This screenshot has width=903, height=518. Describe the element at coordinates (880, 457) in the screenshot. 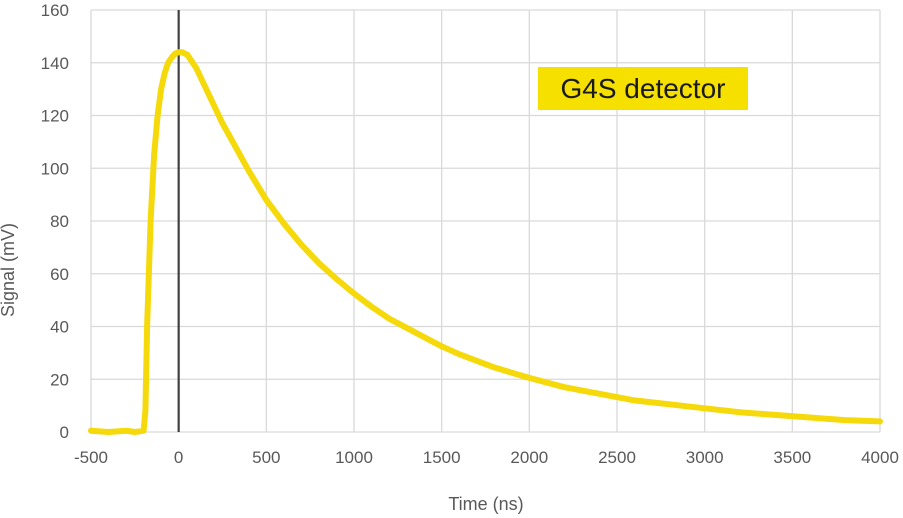

I see `x-tick-label: 4000` at that location.